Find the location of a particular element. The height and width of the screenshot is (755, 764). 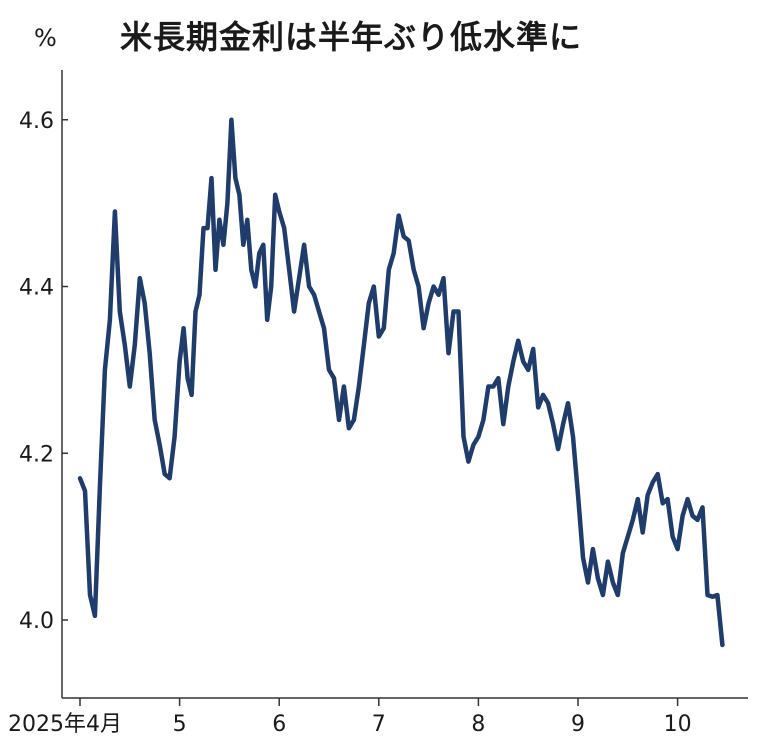

y-axis-unit: % is located at coordinates (45, 38).